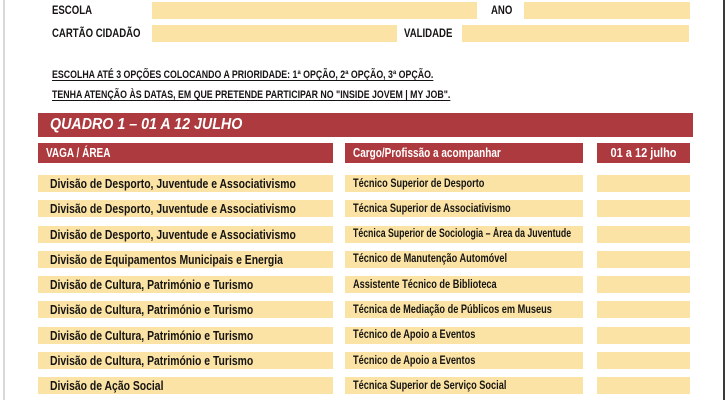 The image size is (728, 400). What do you see at coordinates (72, 10) in the screenshot?
I see `escola-label: ESCOLA` at bounding box center [72, 10].